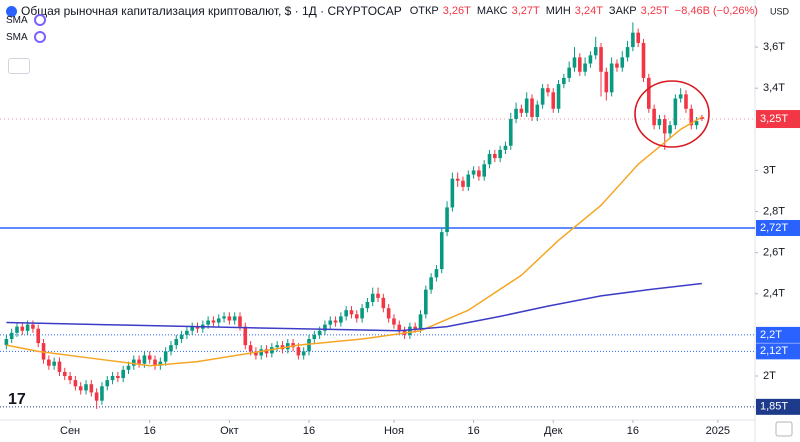  Describe the element at coordinates (778, 119) in the screenshot. I see `last-price-label-bg` at that location.